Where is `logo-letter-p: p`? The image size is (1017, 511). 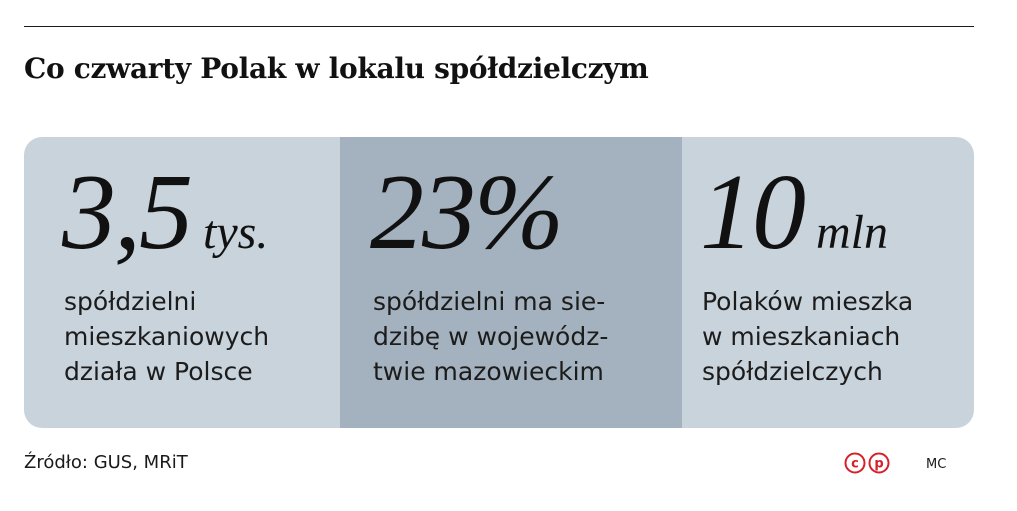 logo-letter-p: p is located at coordinates (878, 464).